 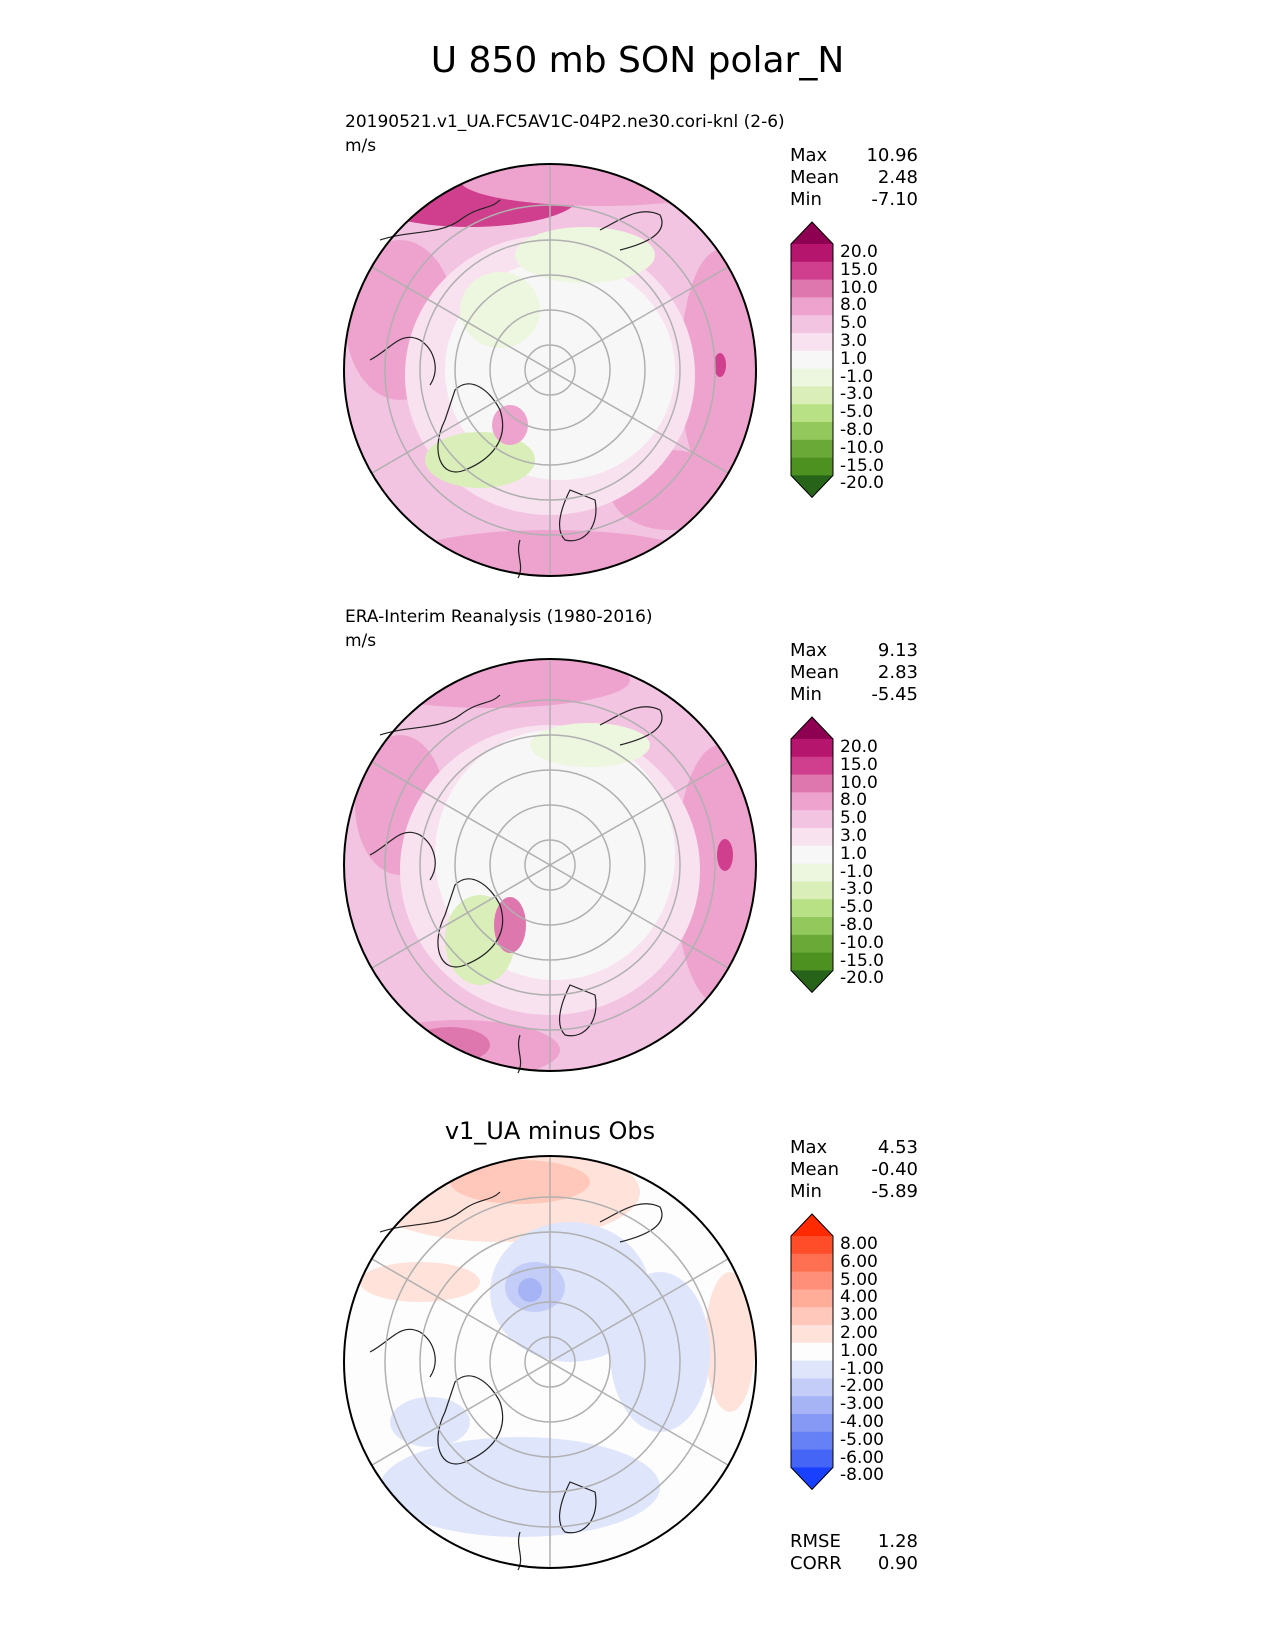 What do you see at coordinates (859, 1279) in the screenshot?
I see `colorbar-tick-label: 5.00` at bounding box center [859, 1279].